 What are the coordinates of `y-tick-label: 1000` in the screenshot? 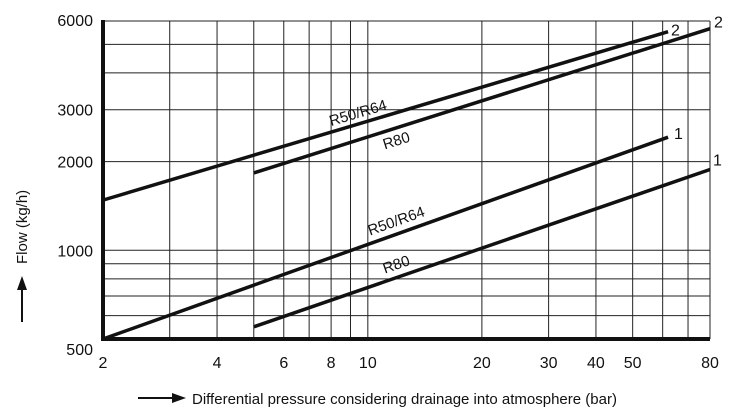 It's located at (75, 251).